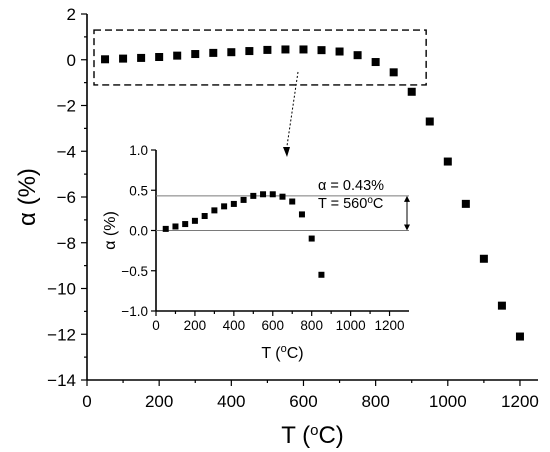 The width and height of the screenshot is (550, 452). I want to click on inset-x-tick-label: 200, so click(195, 325).